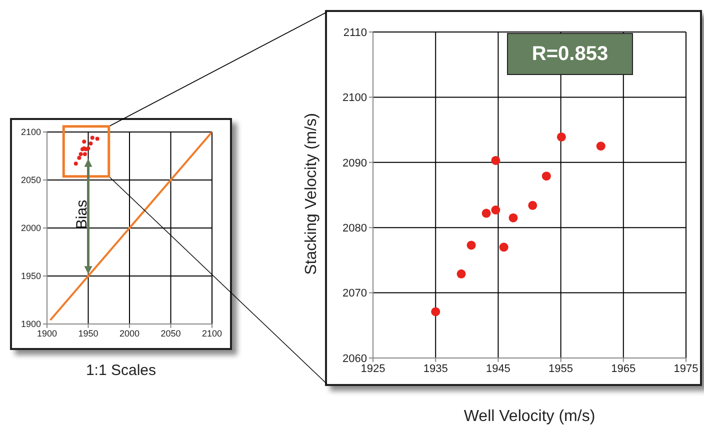 This screenshot has width=704, height=431. Describe the element at coordinates (561, 368) in the screenshot. I see `x-tick-label: 1955` at that location.